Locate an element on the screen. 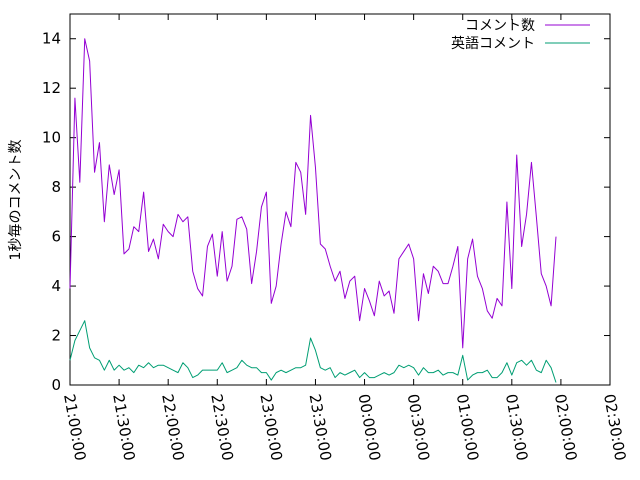 Image resolution: width=640 pixels, height=480 pixels. legend-label-0: コメント数 is located at coordinates (500, 26).